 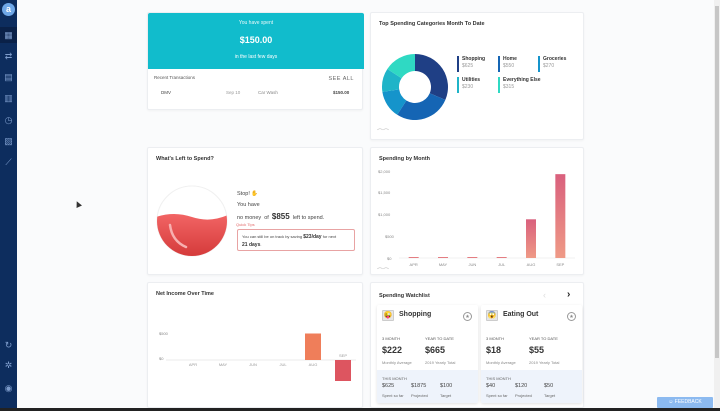 I want to click on x-tick-apr: APR, so click(x=193, y=364).